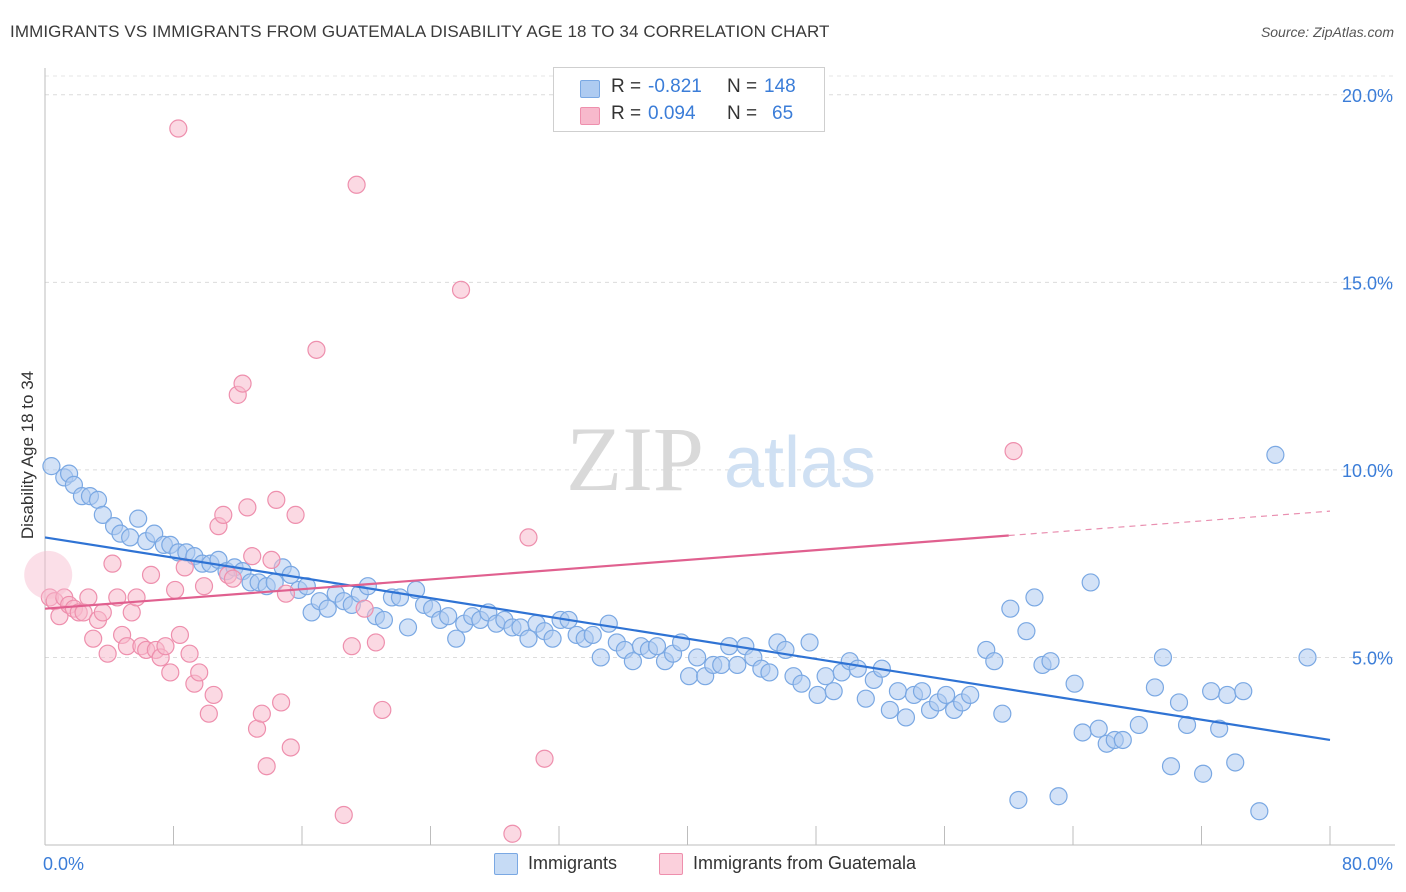 The height and width of the screenshot is (892, 1406). What do you see at coordinates (1367, 471) in the screenshot?
I see `y-tick-label: 10.0%` at bounding box center [1367, 471].